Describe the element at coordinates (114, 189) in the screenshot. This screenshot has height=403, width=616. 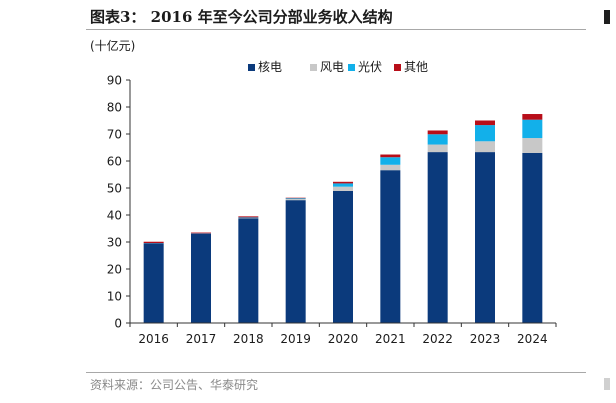
I see `y-tick-label: 50` at that location.